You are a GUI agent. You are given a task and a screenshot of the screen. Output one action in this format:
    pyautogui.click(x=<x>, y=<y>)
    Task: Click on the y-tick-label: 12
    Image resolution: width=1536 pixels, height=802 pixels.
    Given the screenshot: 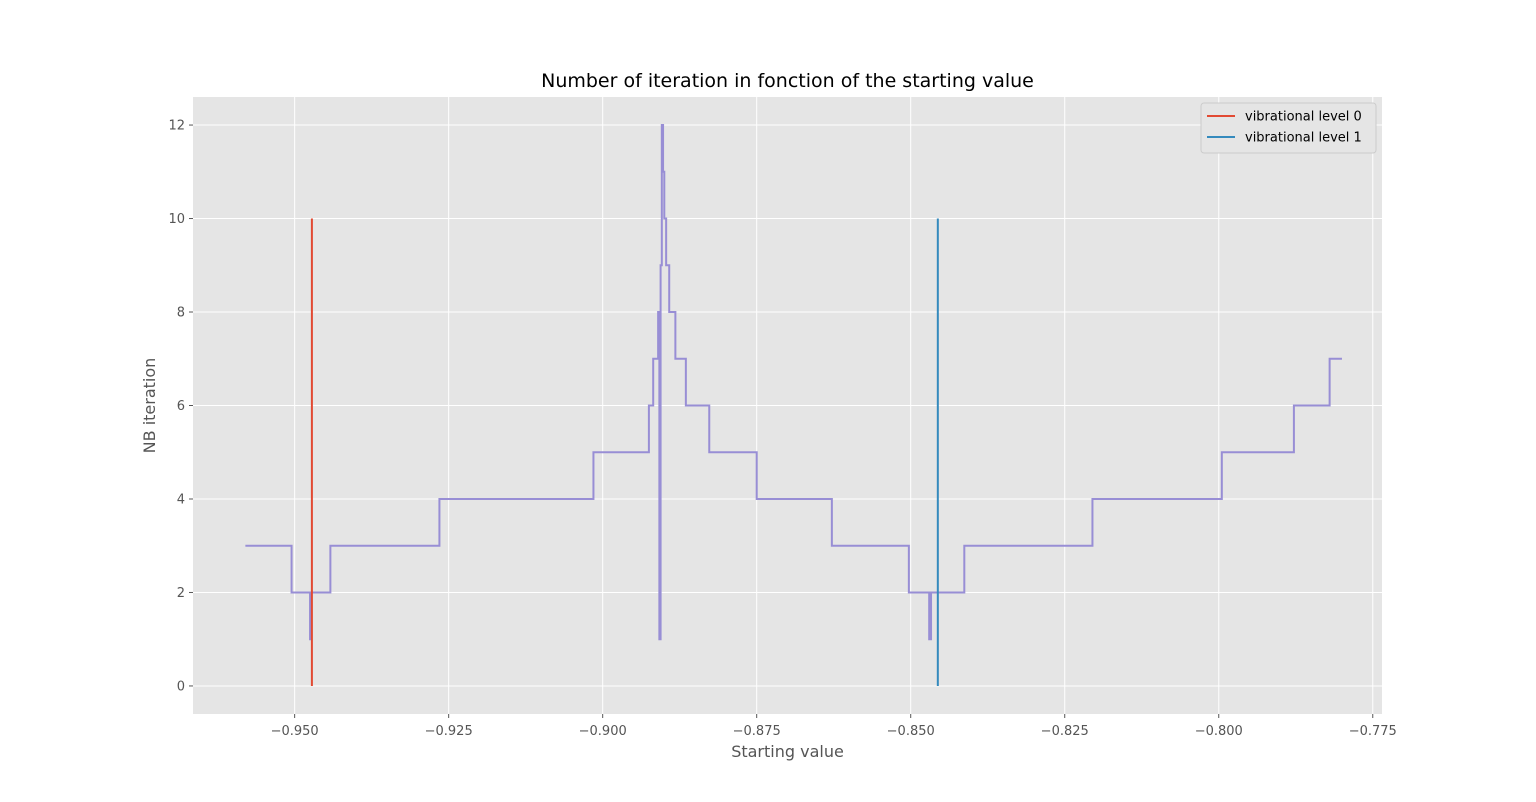 What is the action you would take?
    pyautogui.click(x=176, y=126)
    